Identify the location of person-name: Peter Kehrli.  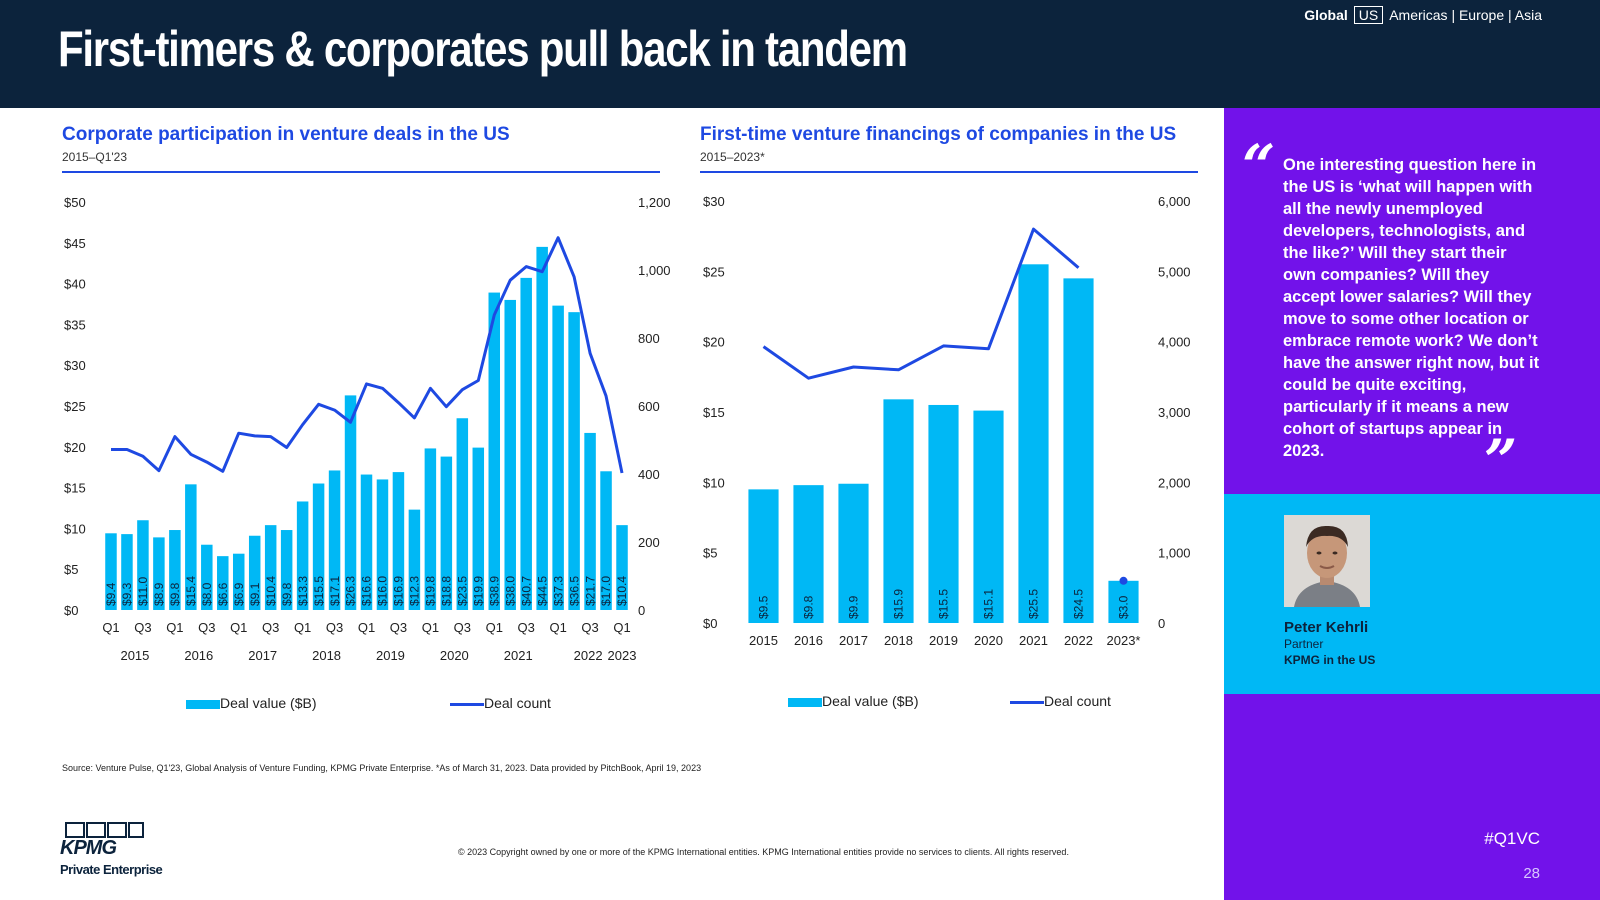
(1326, 627).